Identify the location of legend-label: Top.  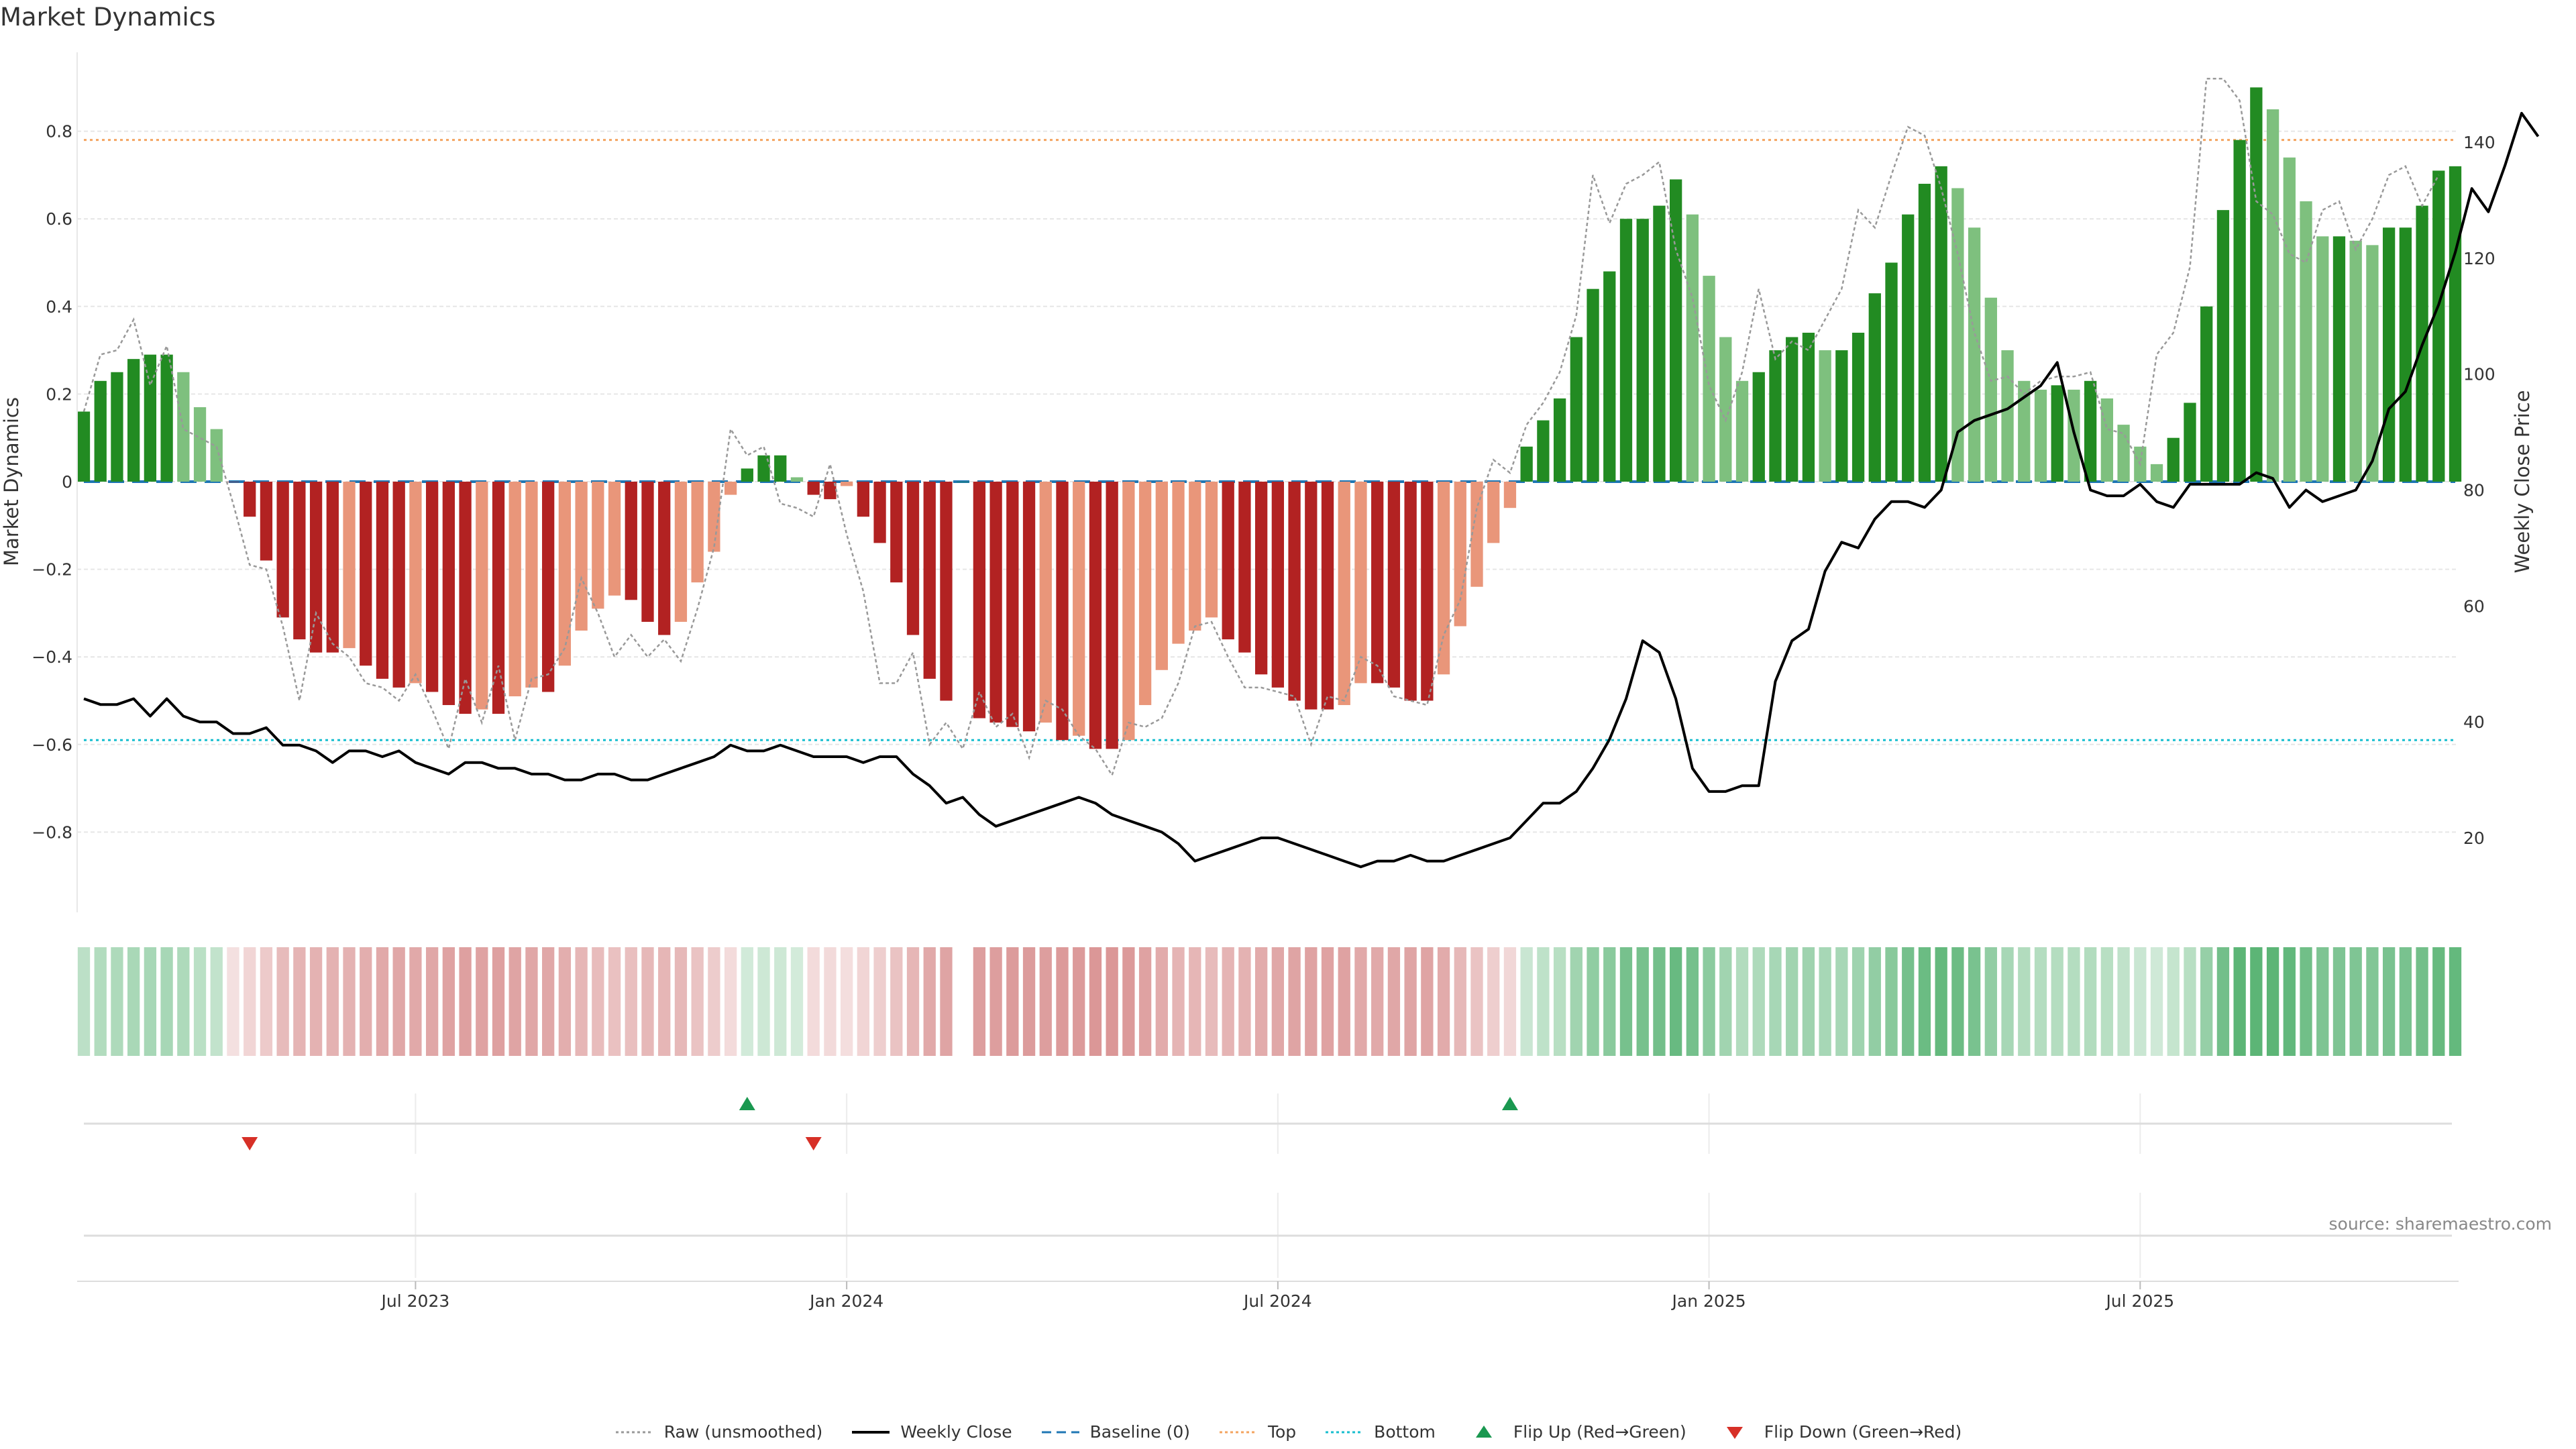
(1282, 1432).